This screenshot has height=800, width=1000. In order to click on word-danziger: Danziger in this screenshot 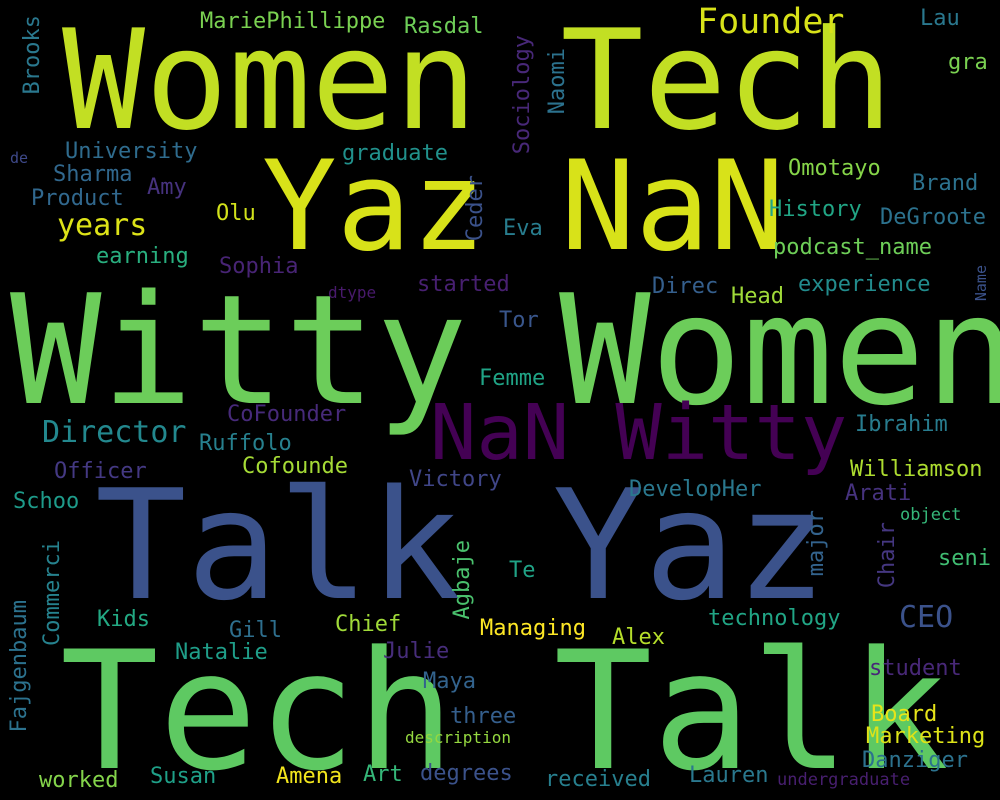, I will do `click(915, 761)`.